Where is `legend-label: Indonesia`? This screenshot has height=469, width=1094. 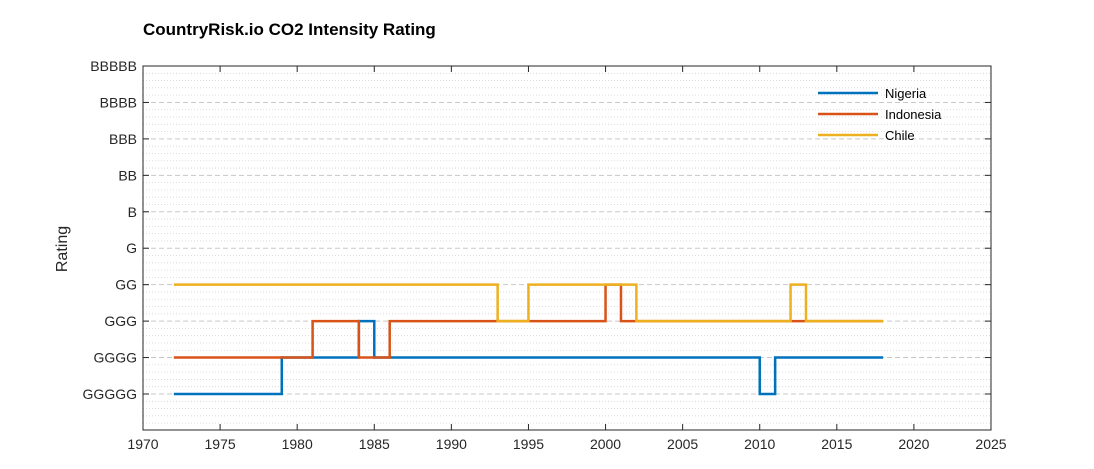
legend-label: Indonesia is located at coordinates (913, 114).